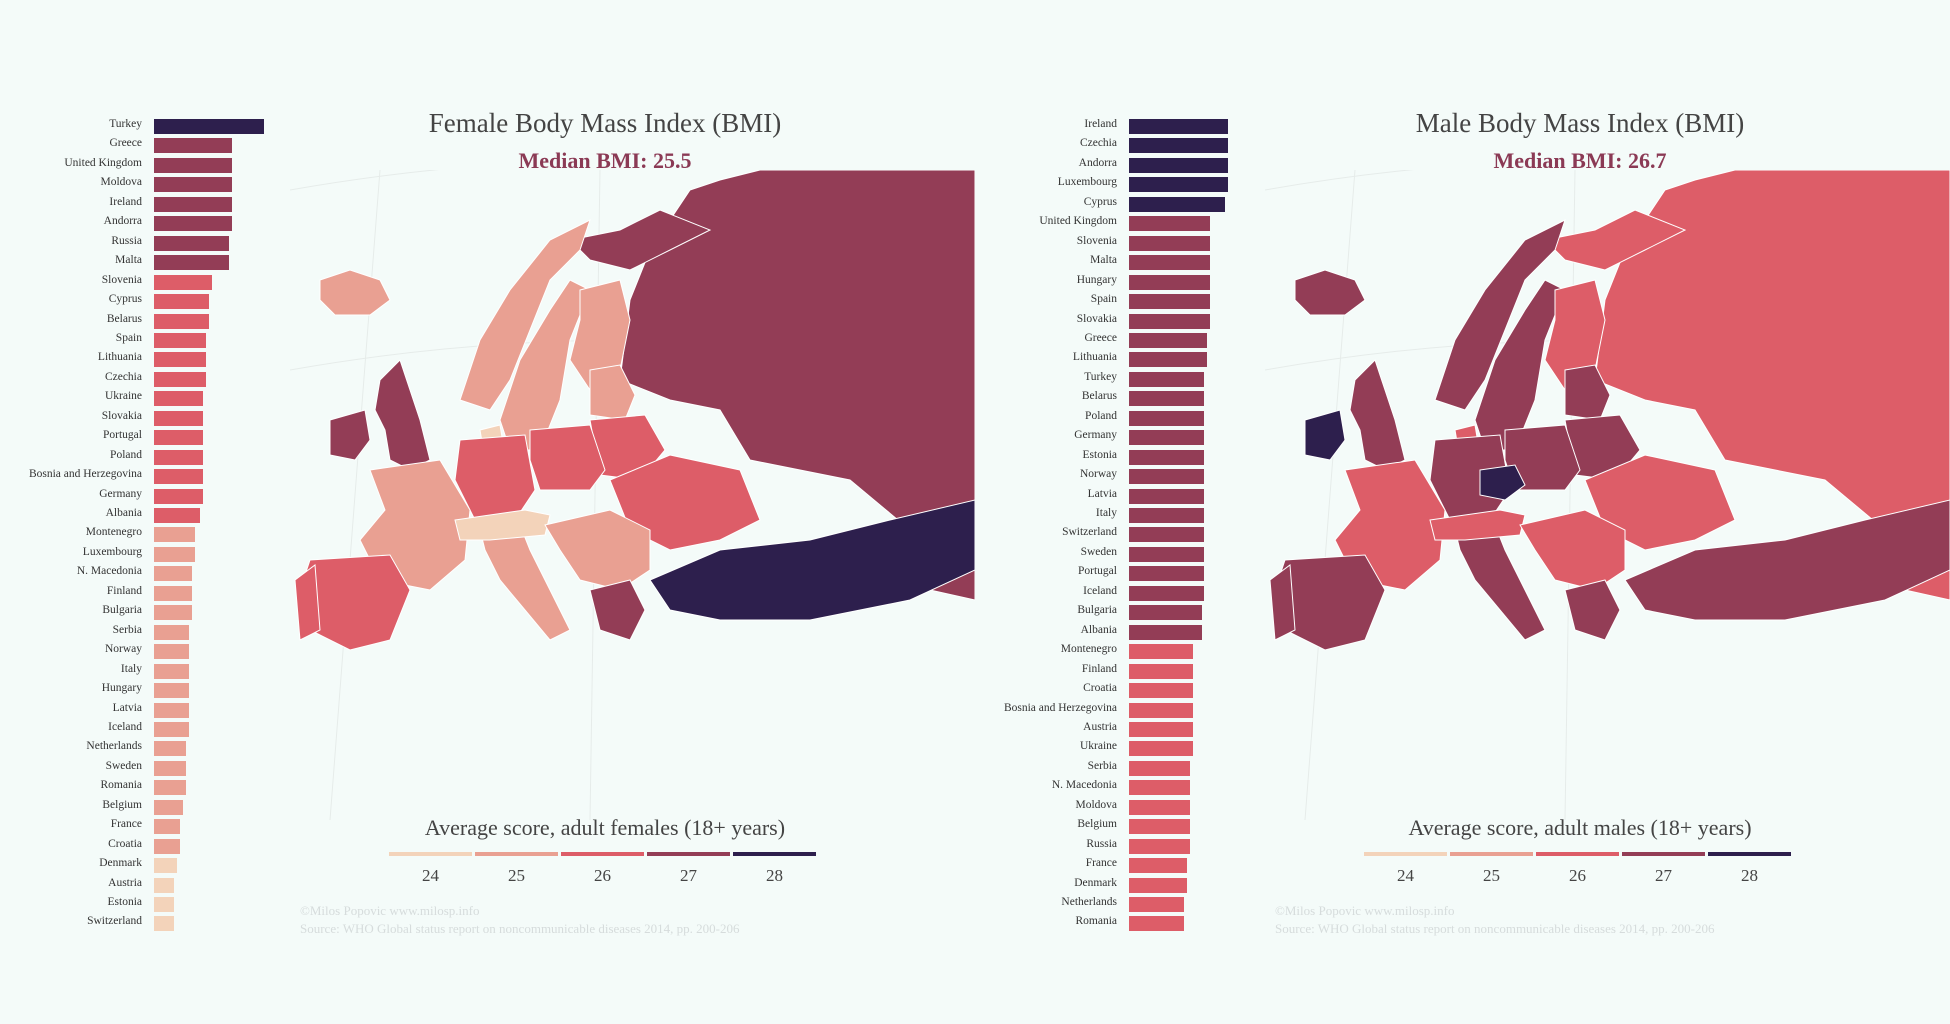  I want to click on bar-label: Netherlands, so click(114, 746).